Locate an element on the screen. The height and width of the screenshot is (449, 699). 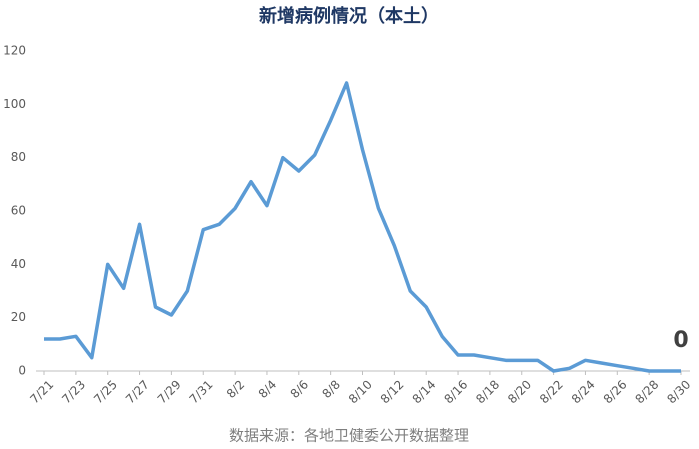
data-label: 0 is located at coordinates (680, 340).